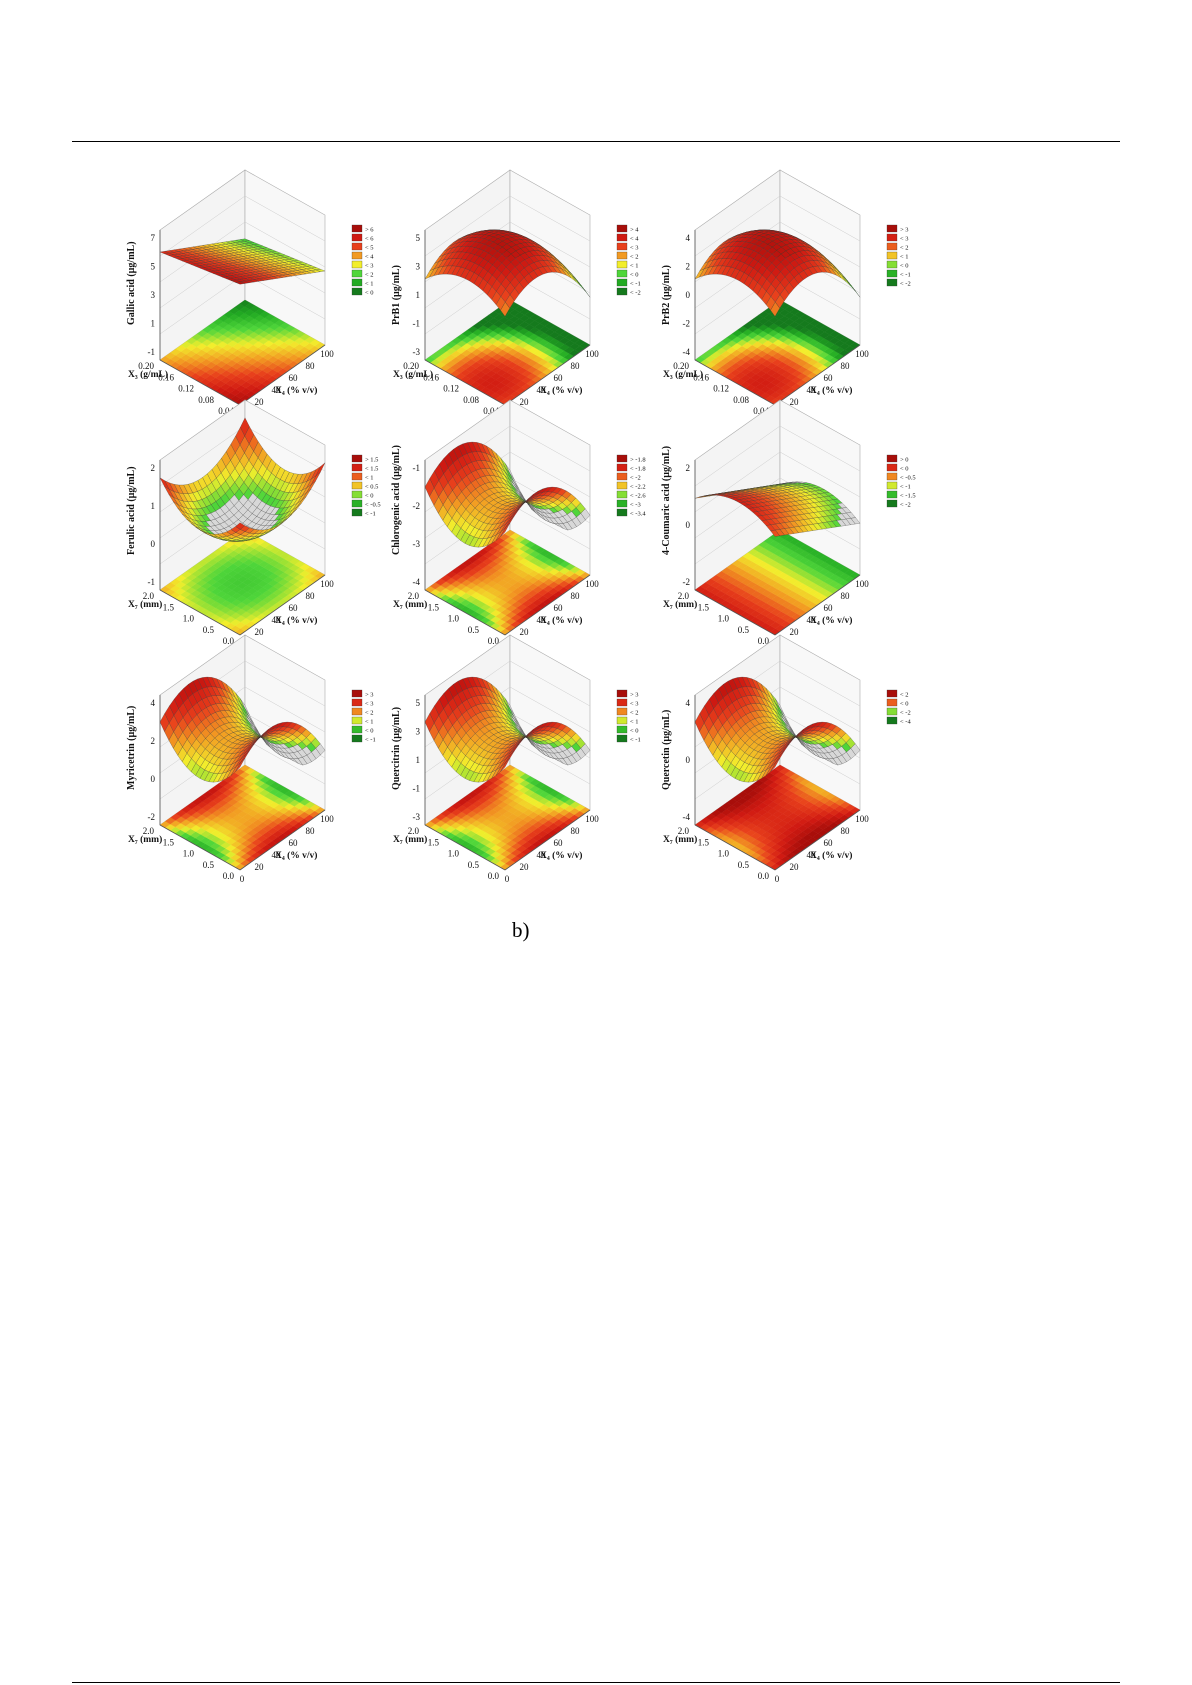 This screenshot has width=1192, height=1685. I want to click on legend-label: > 6, so click(369, 230).